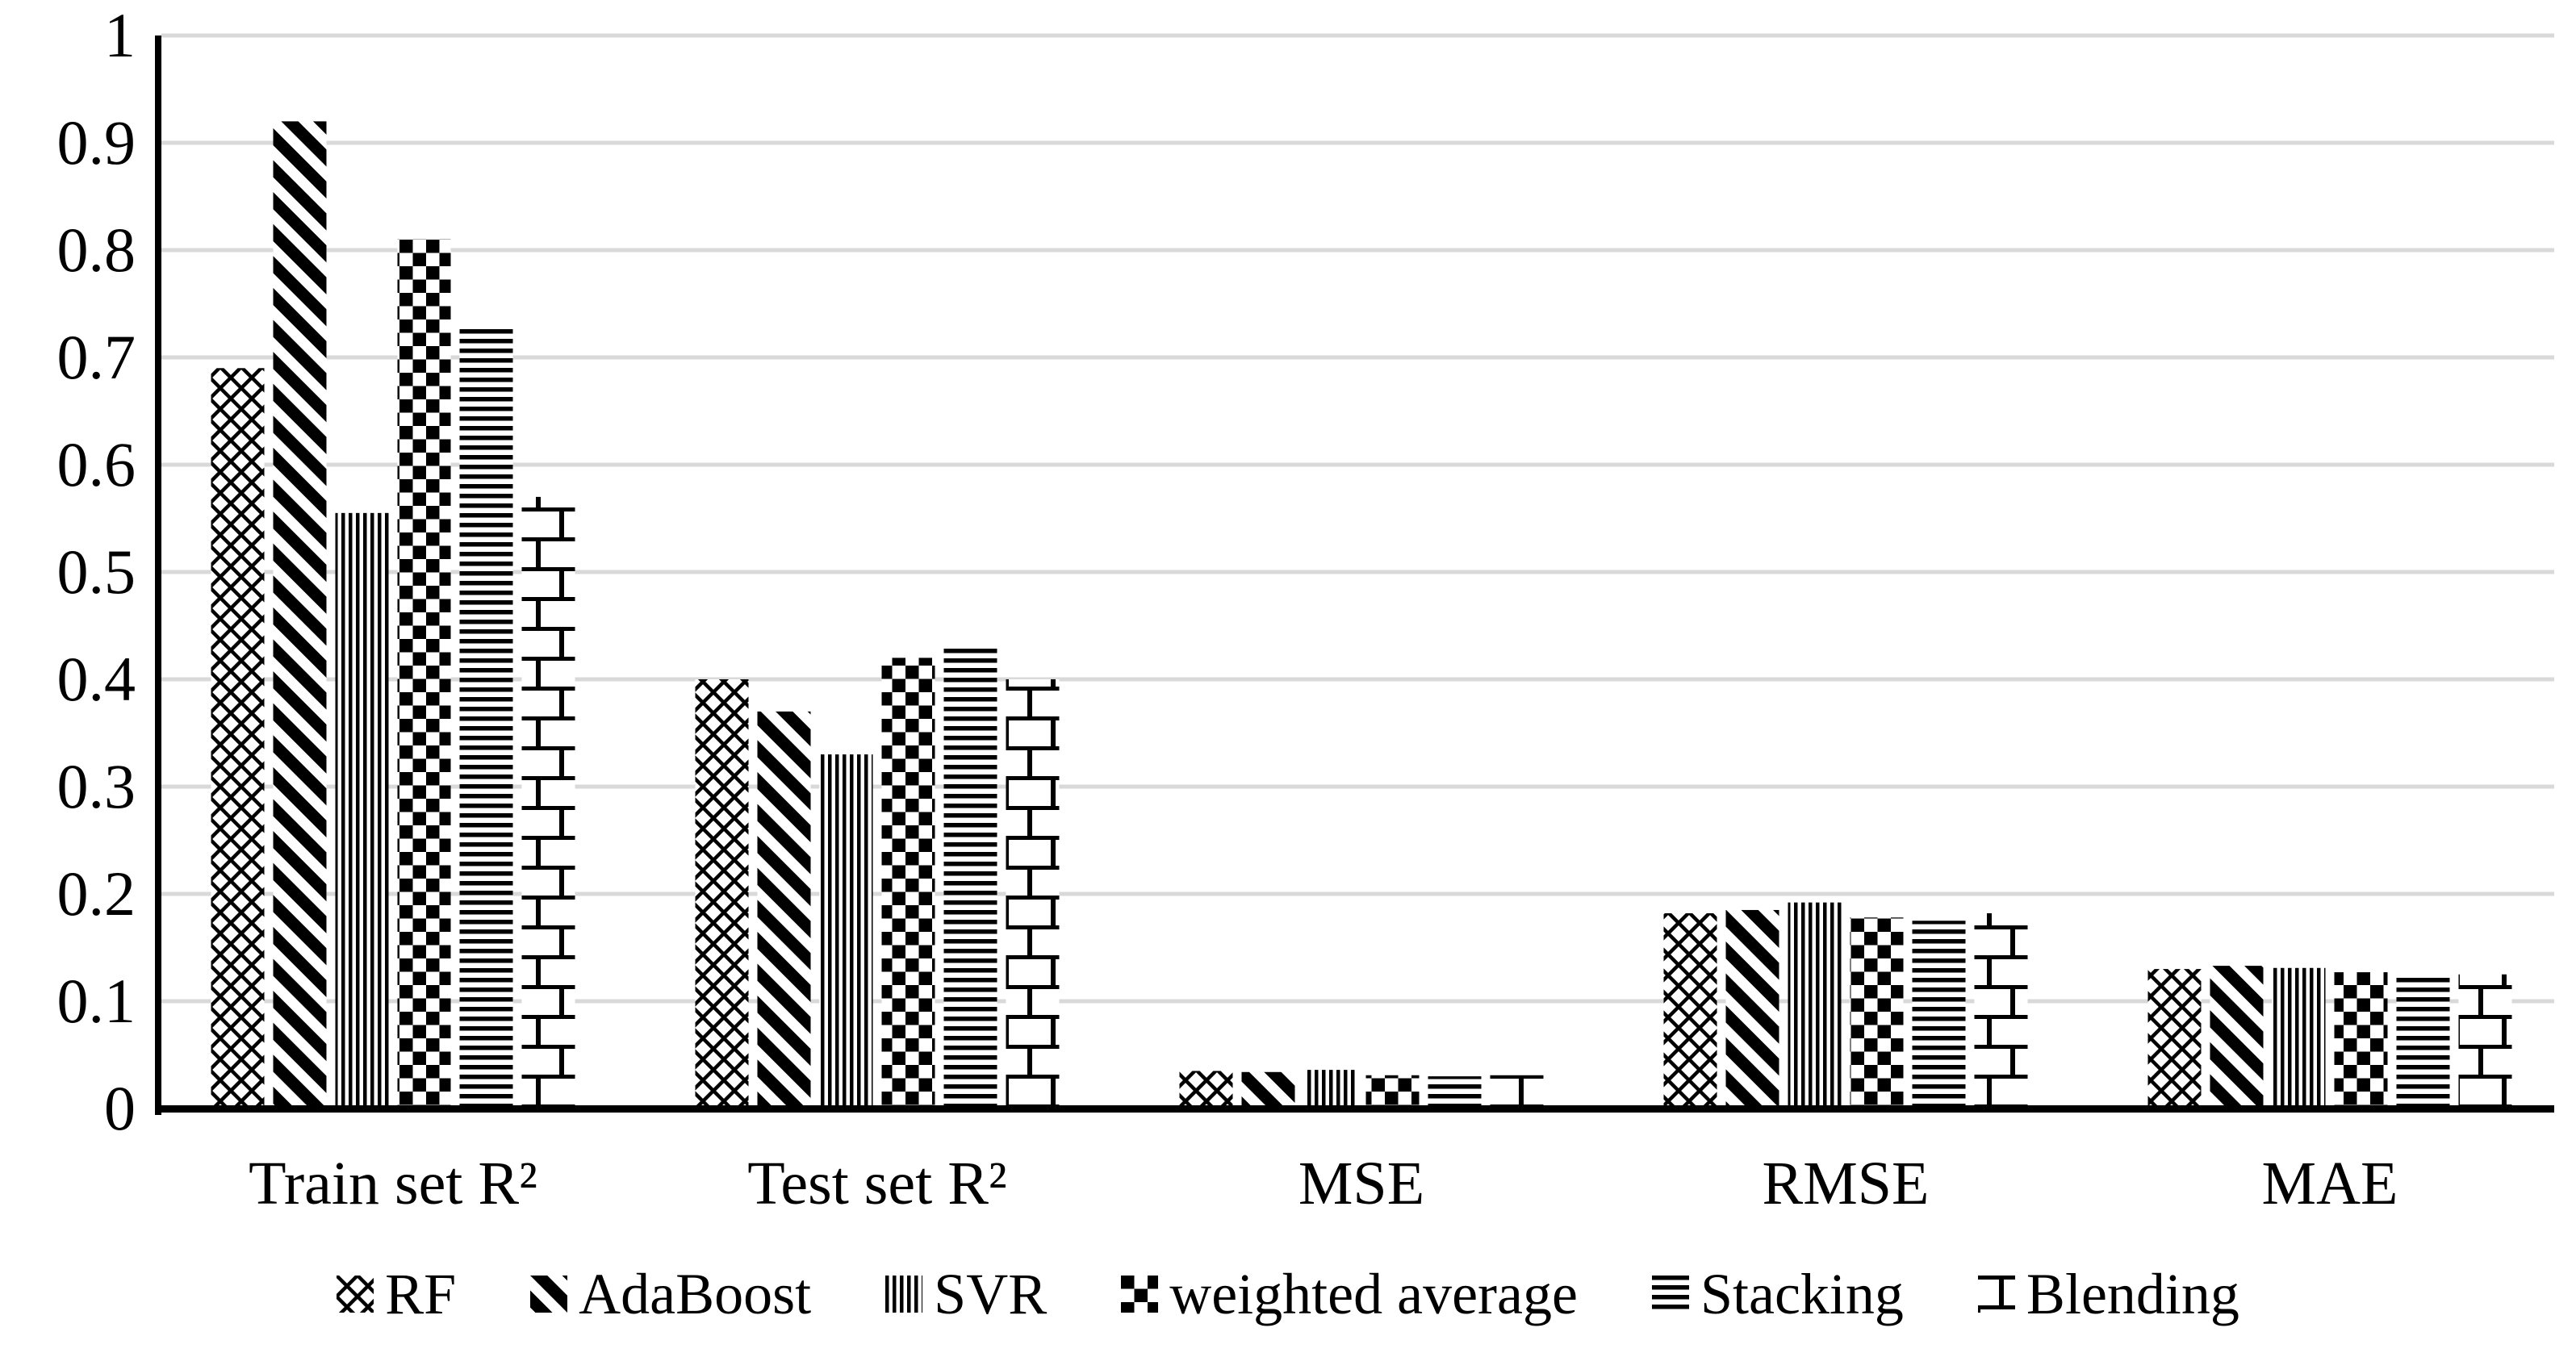 The image size is (2576, 1357). What do you see at coordinates (2329, 1184) in the screenshot?
I see `x-category-label: MAE` at bounding box center [2329, 1184].